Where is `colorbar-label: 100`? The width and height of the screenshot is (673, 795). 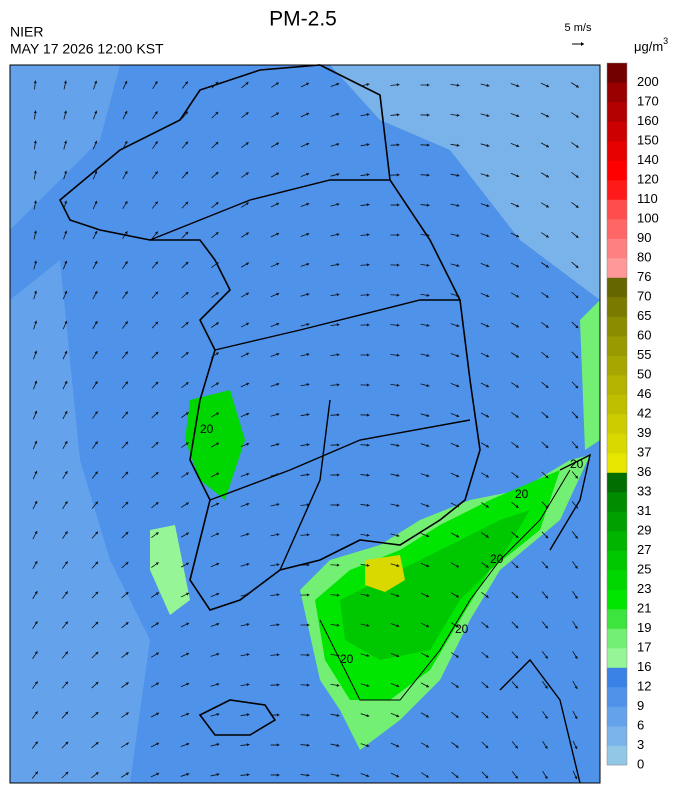 colorbar-label: 100 is located at coordinates (648, 217).